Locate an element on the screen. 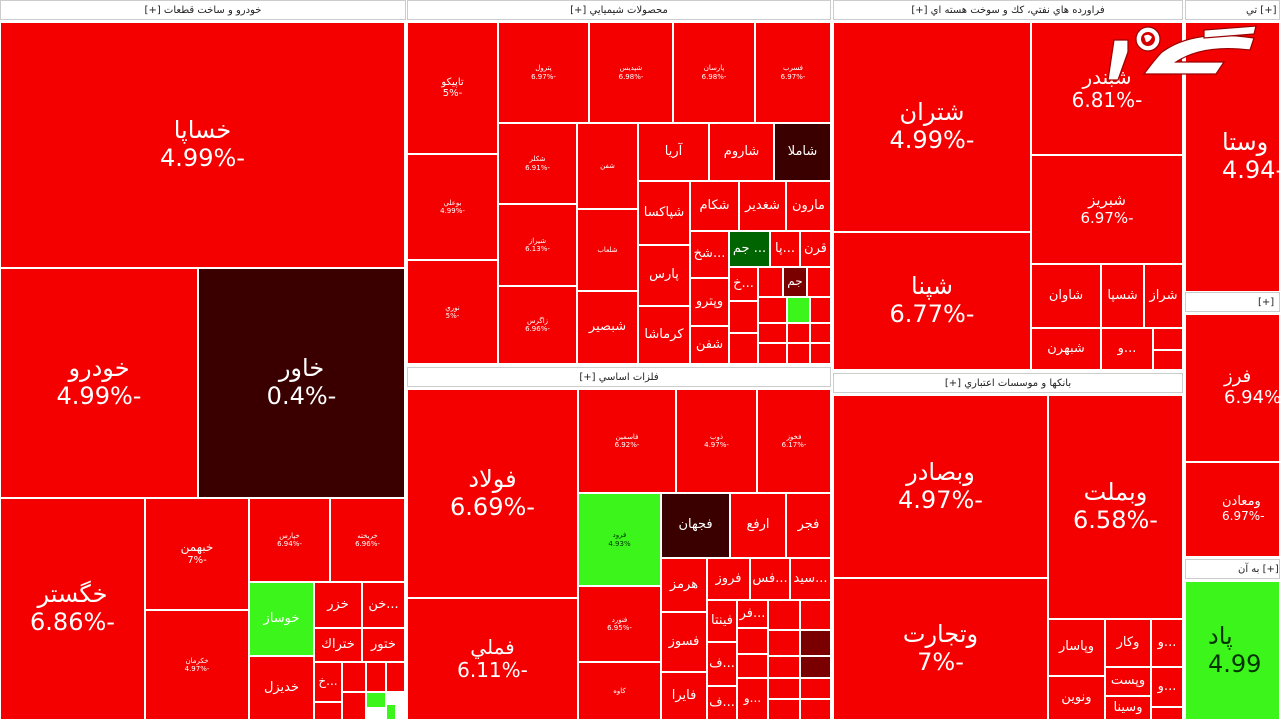 The height and width of the screenshot is (720, 1280). tile-shesepa: شسپا is located at coordinates (1122, 296).